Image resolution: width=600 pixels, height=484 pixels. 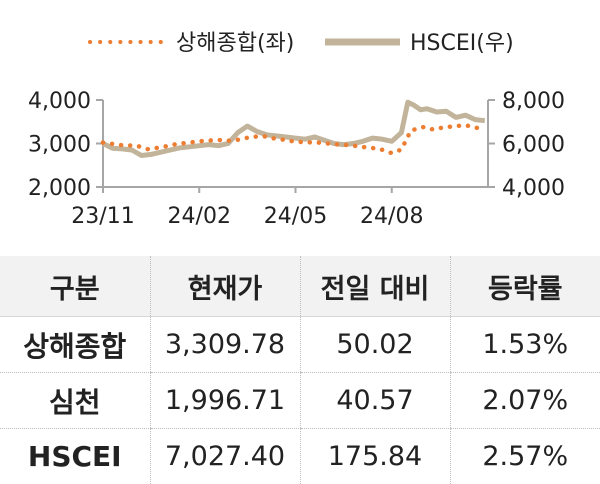 What do you see at coordinates (391, 216) in the screenshot?
I see `x-tick-label: 24/08` at bounding box center [391, 216].